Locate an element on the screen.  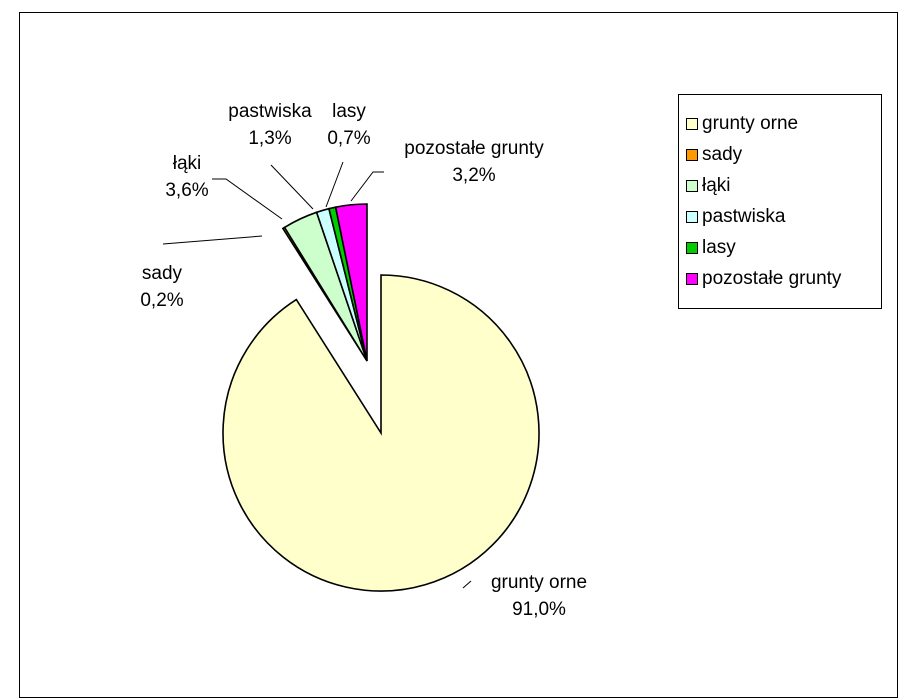
data-label-name: lasy is located at coordinates (349, 111).